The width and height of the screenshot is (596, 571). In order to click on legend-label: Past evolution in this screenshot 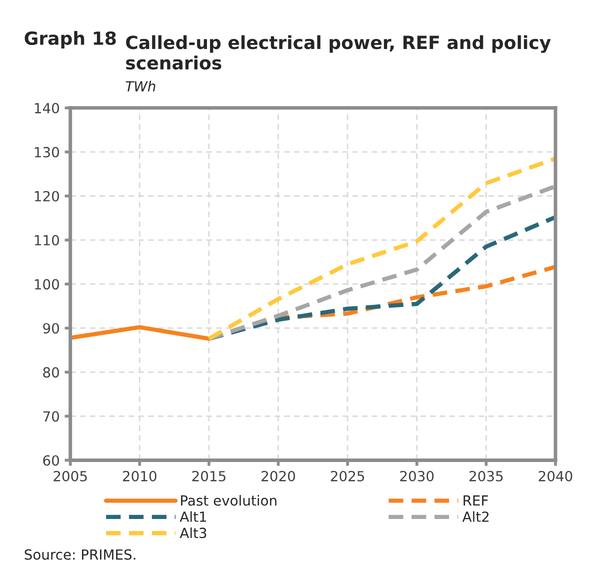, I will do `click(228, 500)`.